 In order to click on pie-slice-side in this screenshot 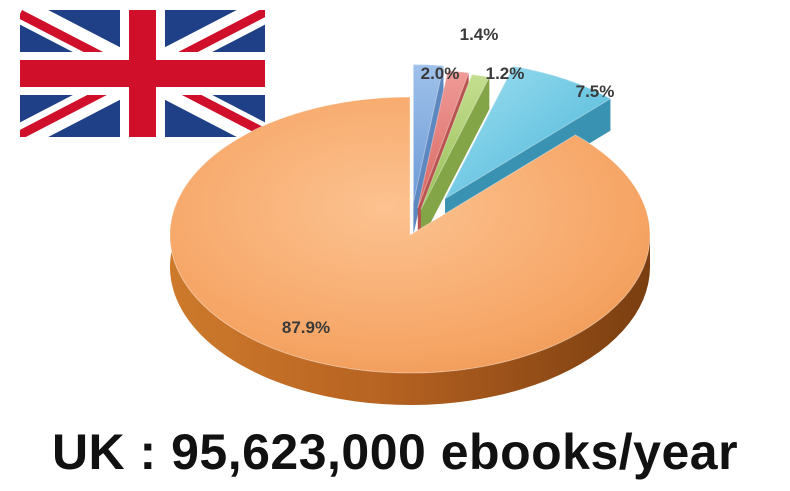, I will do `click(455, 158)`.